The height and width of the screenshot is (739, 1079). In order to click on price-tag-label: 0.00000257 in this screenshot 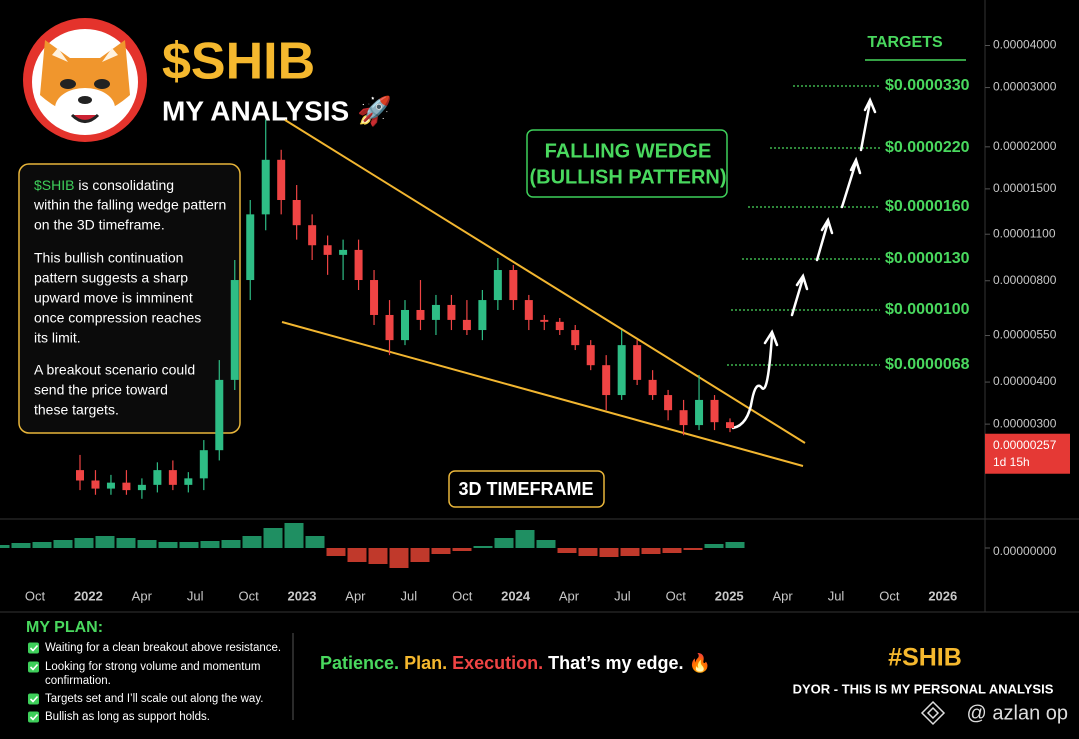, I will do `click(1025, 445)`.